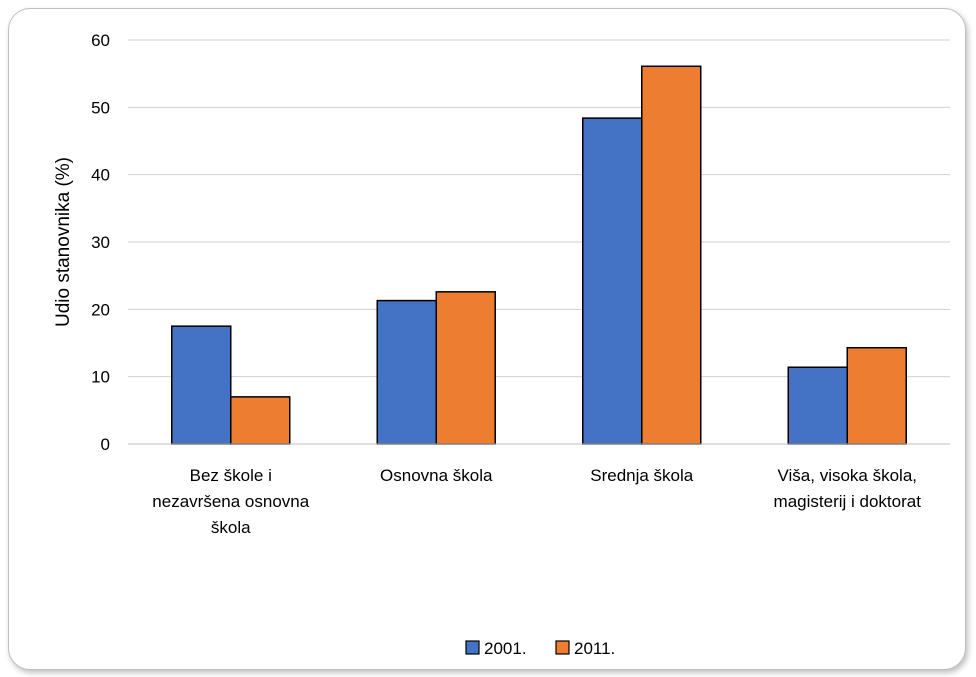 The width and height of the screenshot is (976, 677). I want to click on bar-series2-cat2, so click(465, 368).